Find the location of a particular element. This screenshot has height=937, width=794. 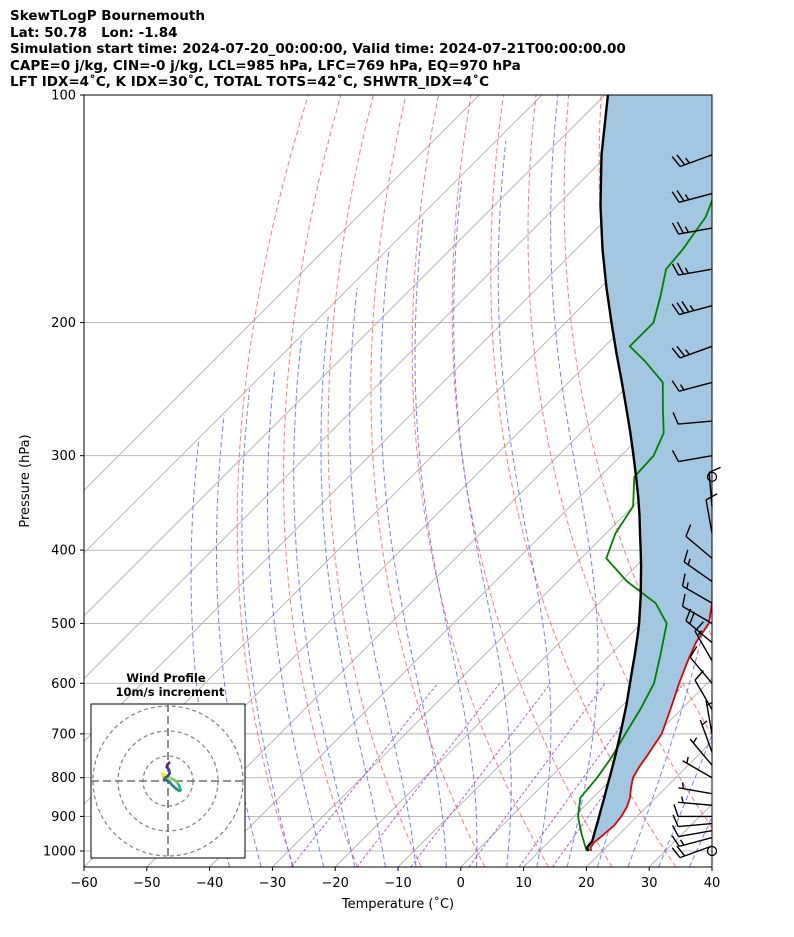

dewpoint-line is located at coordinates (644, 525).